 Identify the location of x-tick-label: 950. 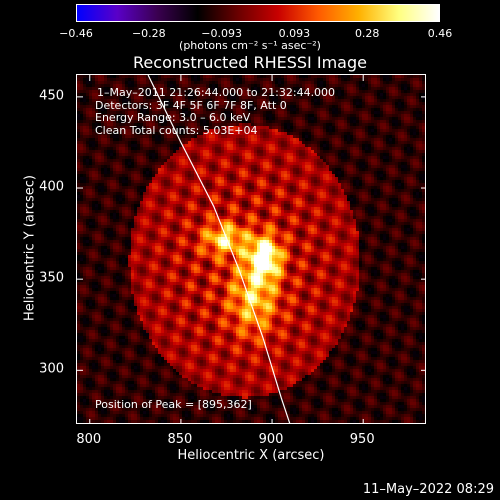
(362, 439).